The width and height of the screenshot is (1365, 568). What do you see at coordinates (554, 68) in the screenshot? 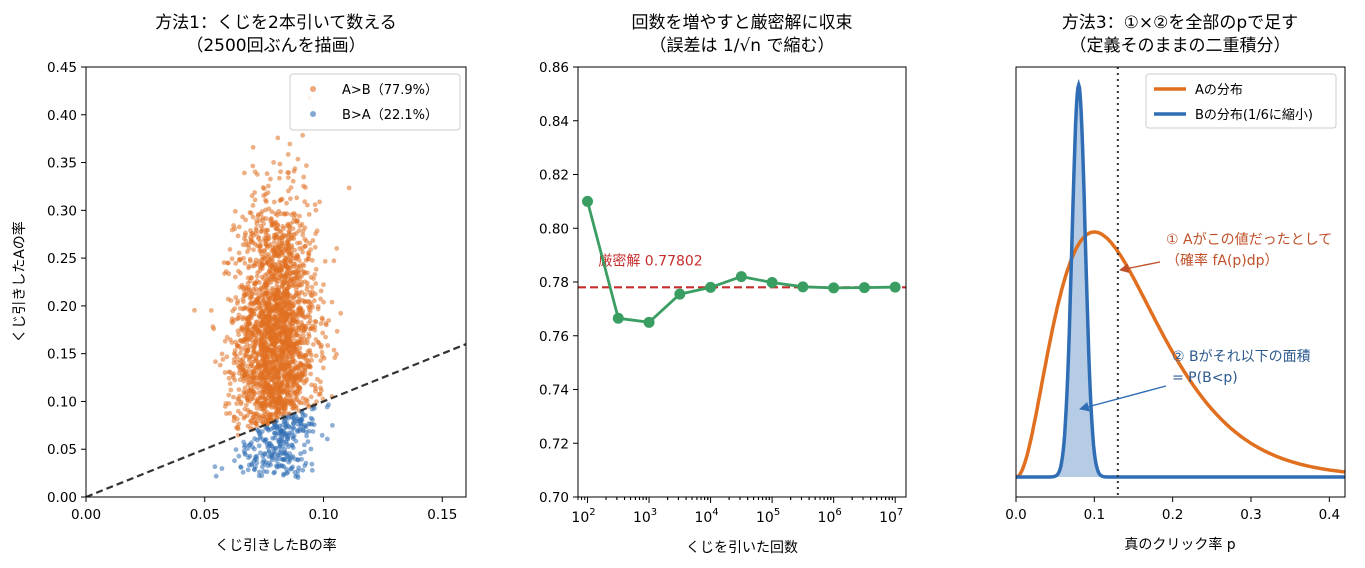
I see `y-tick-label: 0.86` at bounding box center [554, 68].